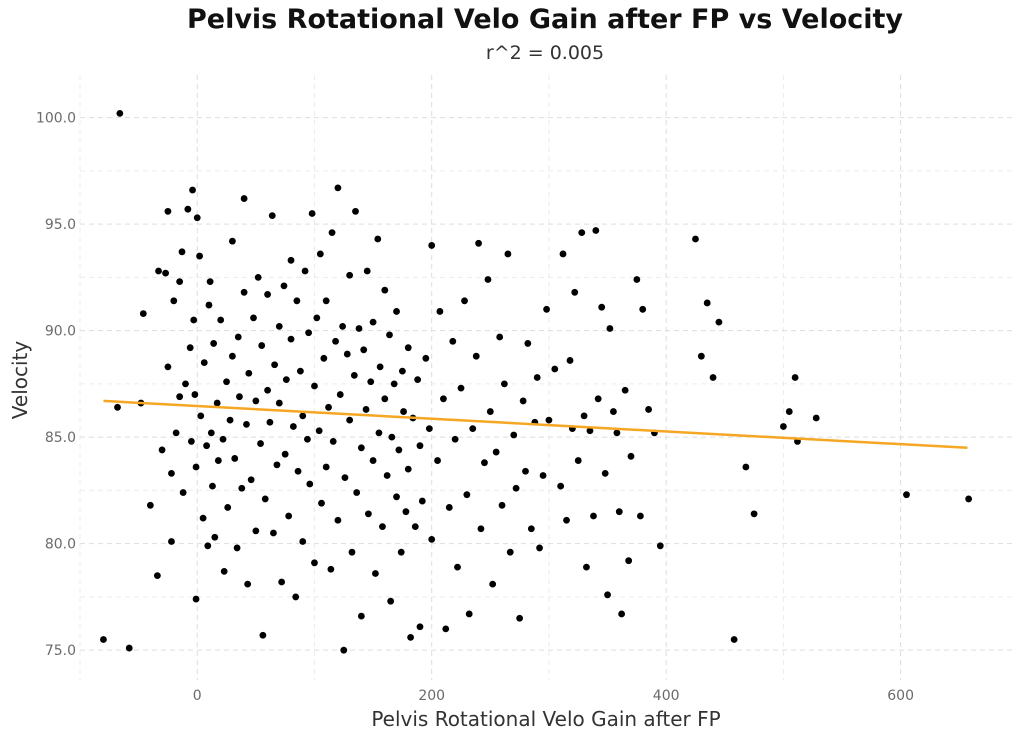 The image size is (1024, 740). What do you see at coordinates (60, 225) in the screenshot?
I see `y-tick-label: 95.0` at bounding box center [60, 225].